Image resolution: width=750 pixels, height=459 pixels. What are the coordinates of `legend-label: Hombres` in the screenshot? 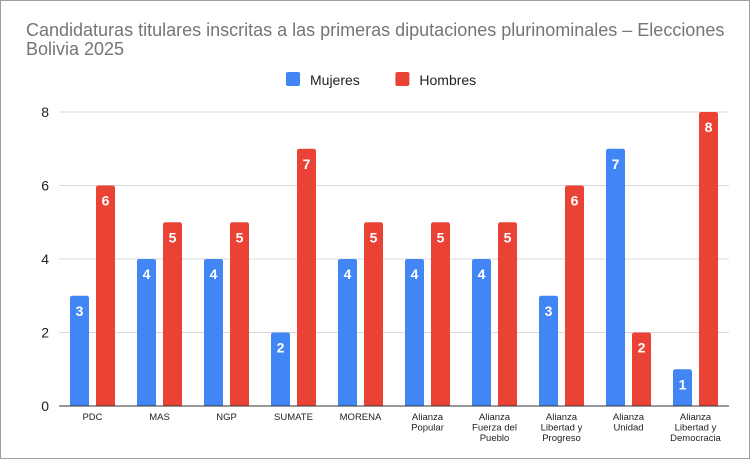 It's located at (447, 80).